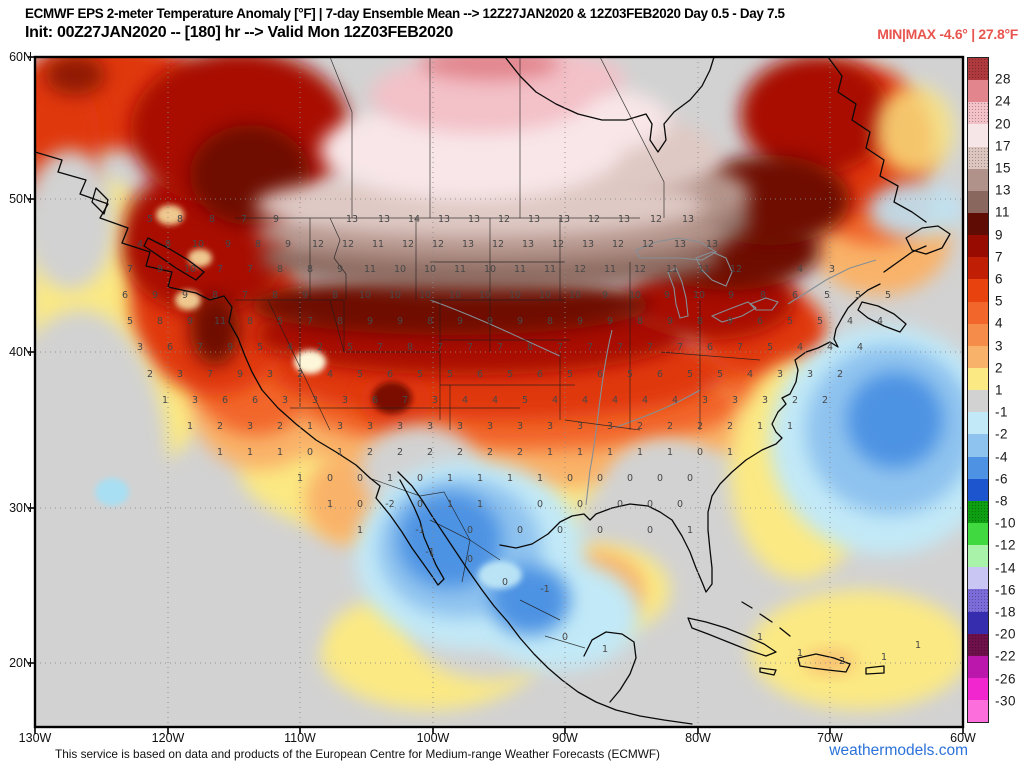  What do you see at coordinates (565, 738) in the screenshot?
I see `lon-label-90W: 90W` at bounding box center [565, 738].